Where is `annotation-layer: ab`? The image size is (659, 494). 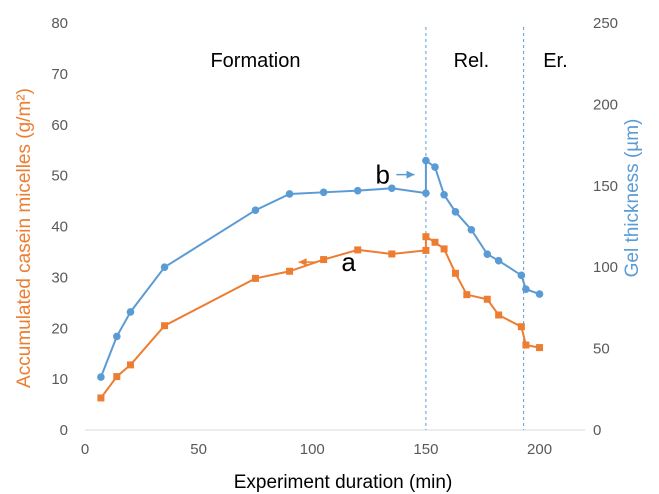 annotation-layer: ab is located at coordinates (356, 218).